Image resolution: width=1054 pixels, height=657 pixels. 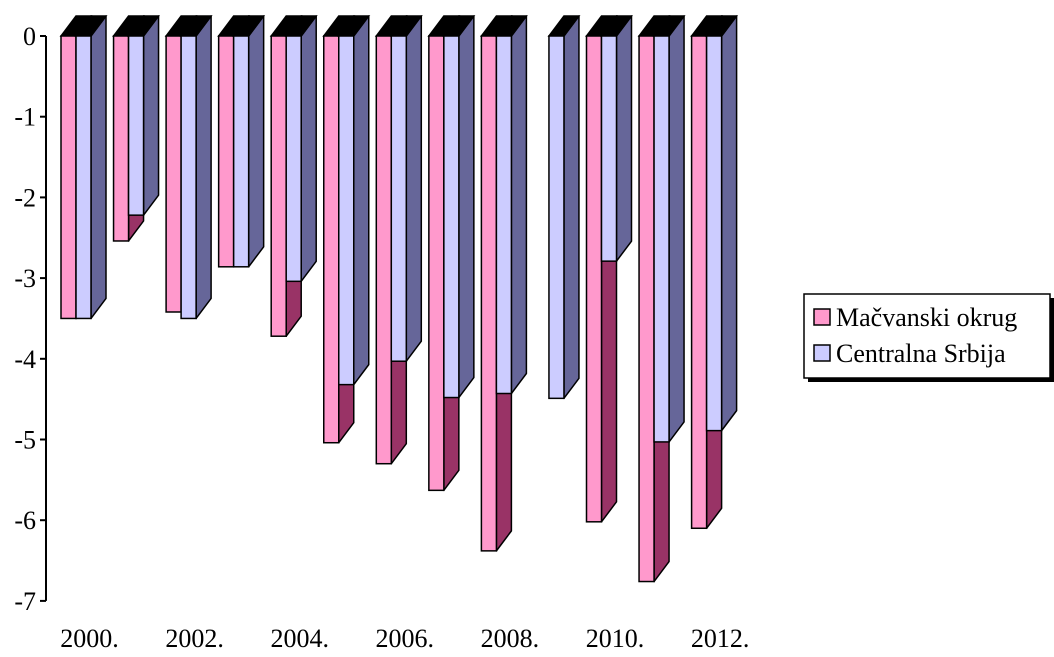 I want to click on bar-2-2002, so click(x=196, y=167).